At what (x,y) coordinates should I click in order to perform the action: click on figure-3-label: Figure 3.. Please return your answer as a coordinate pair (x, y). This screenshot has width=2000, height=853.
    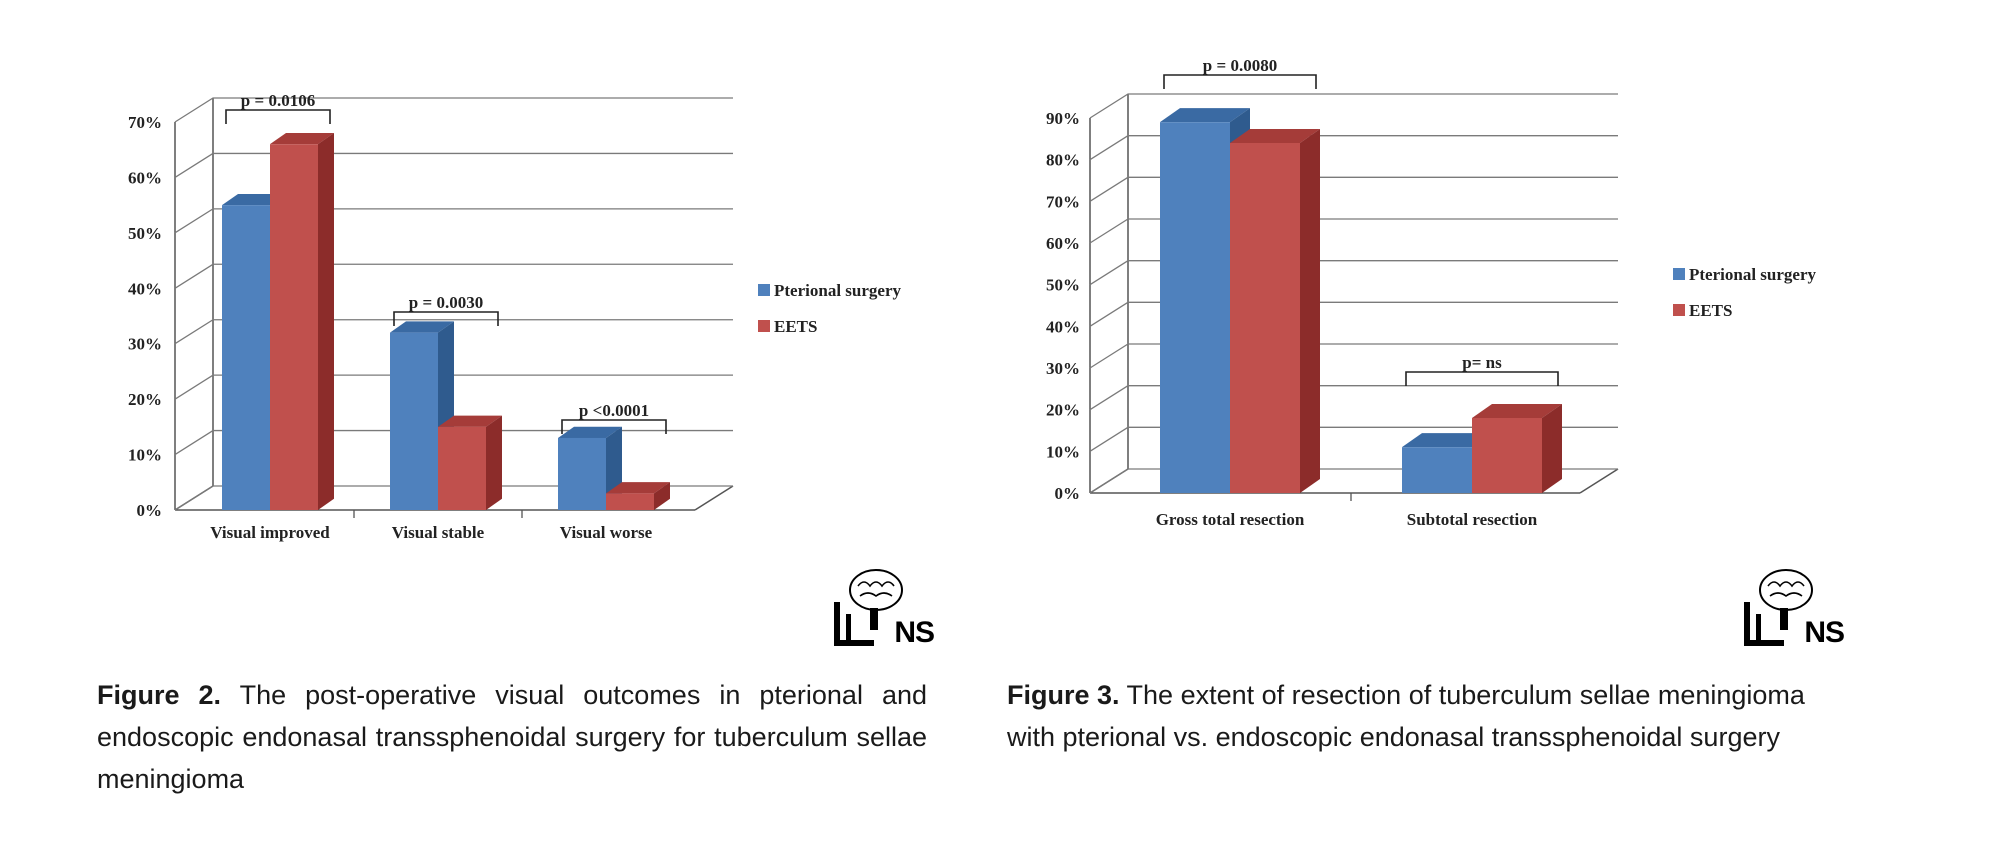
    Looking at the image, I should click on (1063, 695).